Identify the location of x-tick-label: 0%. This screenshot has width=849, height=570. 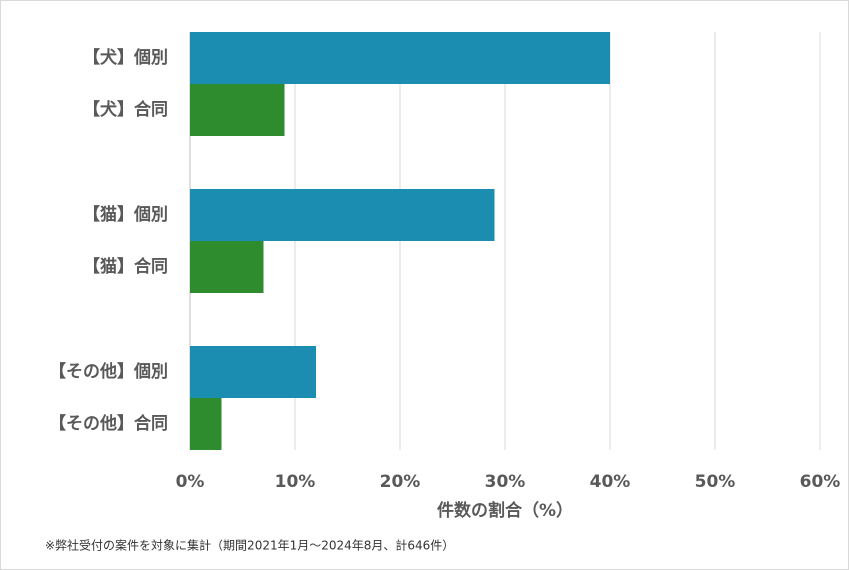
(190, 482).